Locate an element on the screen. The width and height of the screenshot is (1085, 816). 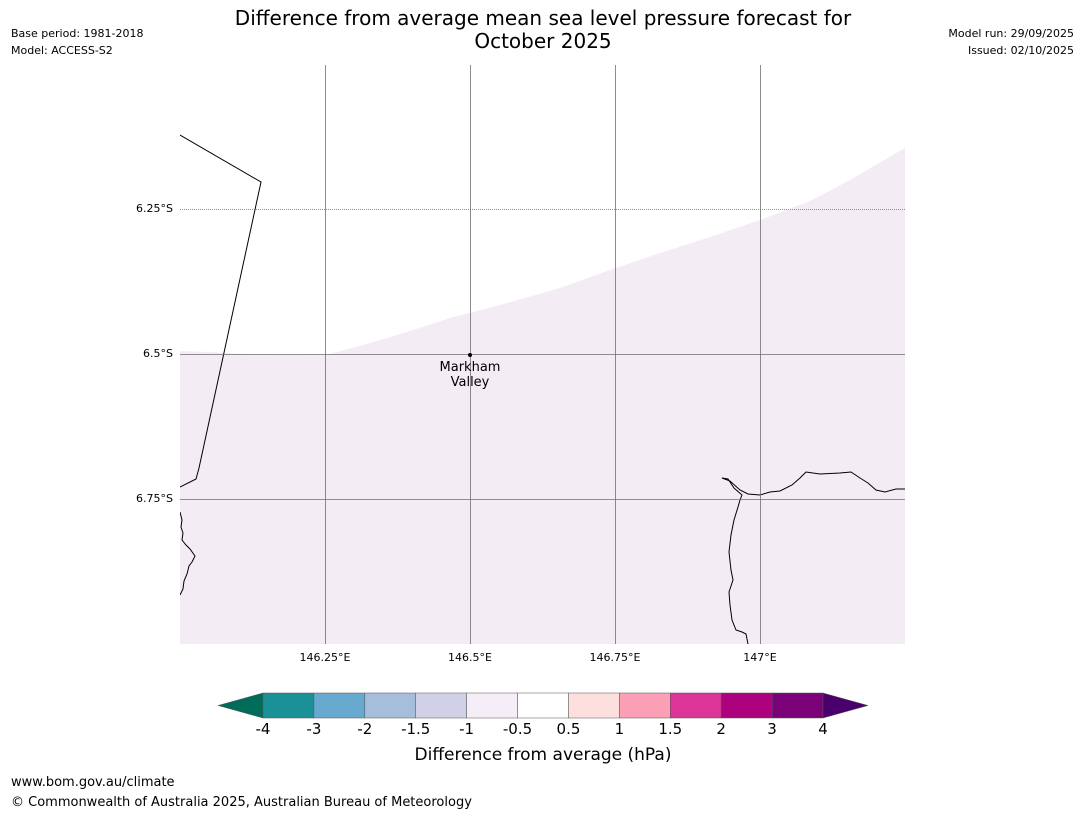
meta-left: Base period: 1981-2018 Model: ACCESS-S2 is located at coordinates (77, 42).